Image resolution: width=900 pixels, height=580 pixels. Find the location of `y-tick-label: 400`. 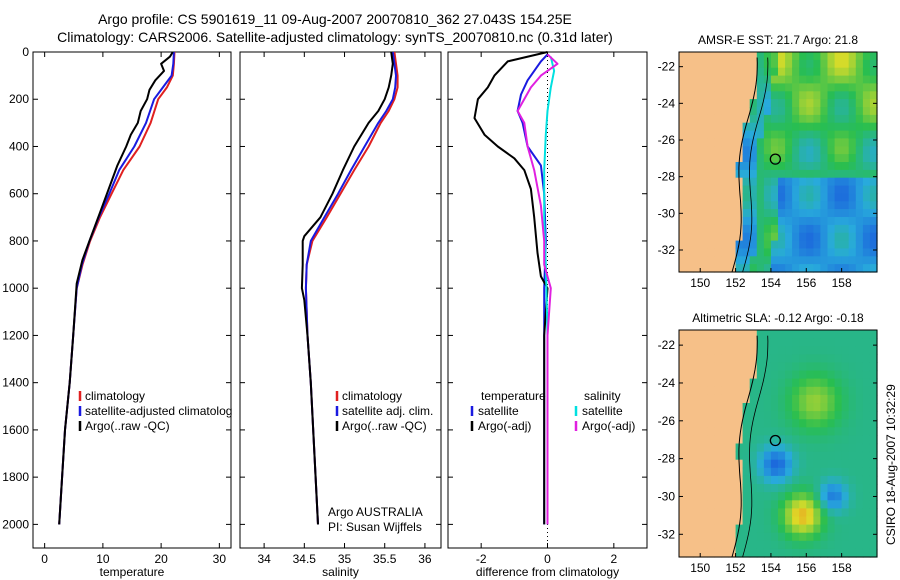

y-tick-label: 400 is located at coordinates (19, 146).